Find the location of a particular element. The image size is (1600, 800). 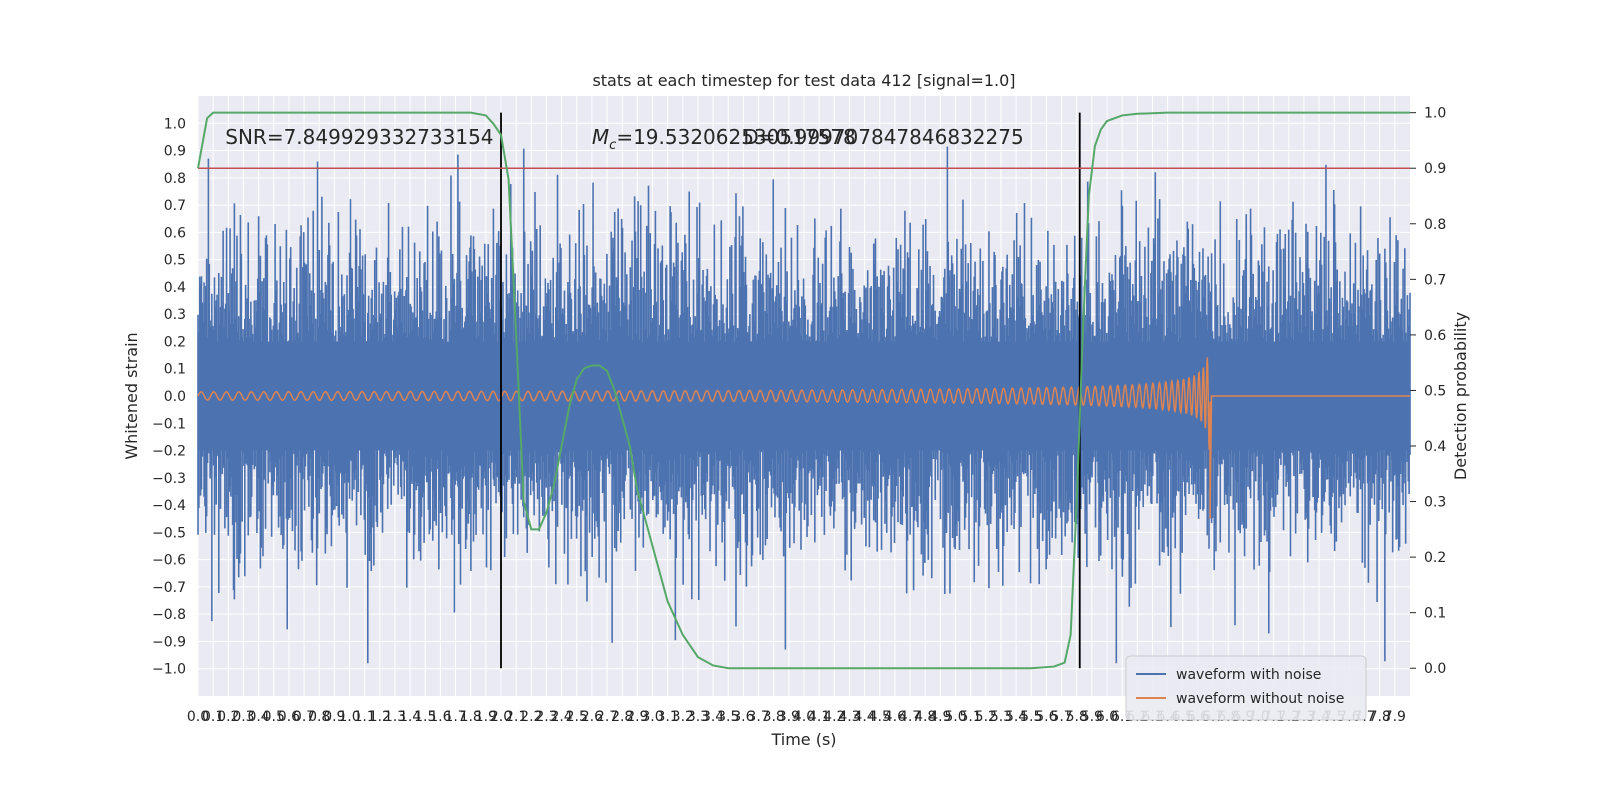

x-tick-label: 2.2 is located at coordinates (531, 717).